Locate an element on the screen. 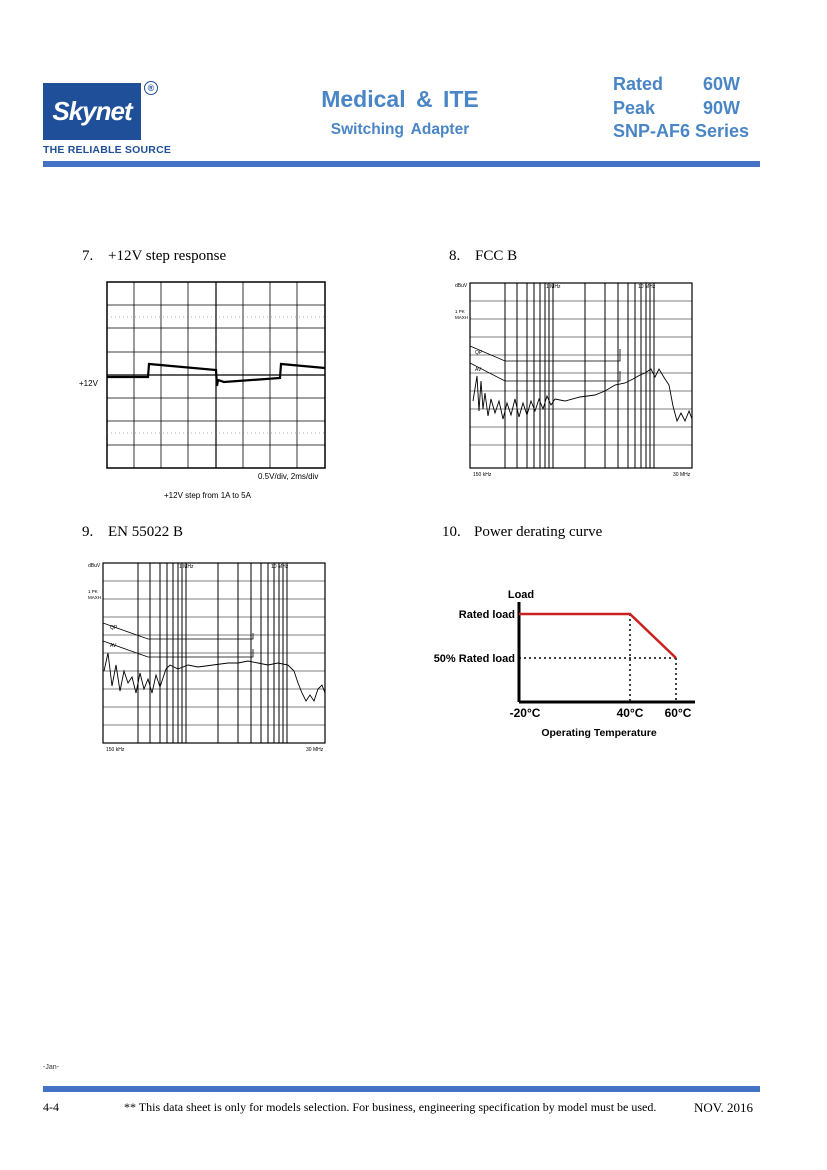  page-number: 4-4 is located at coordinates (51, 1107).